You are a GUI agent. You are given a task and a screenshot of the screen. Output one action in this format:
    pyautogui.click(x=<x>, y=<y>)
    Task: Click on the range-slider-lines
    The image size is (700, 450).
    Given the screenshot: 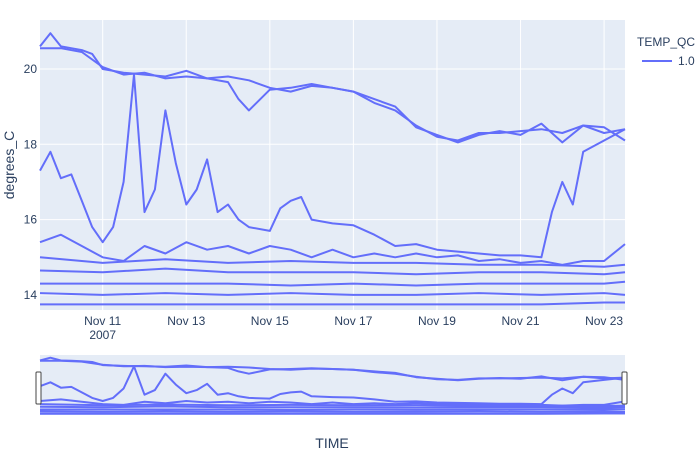 What is the action you would take?
    pyautogui.click(x=332, y=385)
    